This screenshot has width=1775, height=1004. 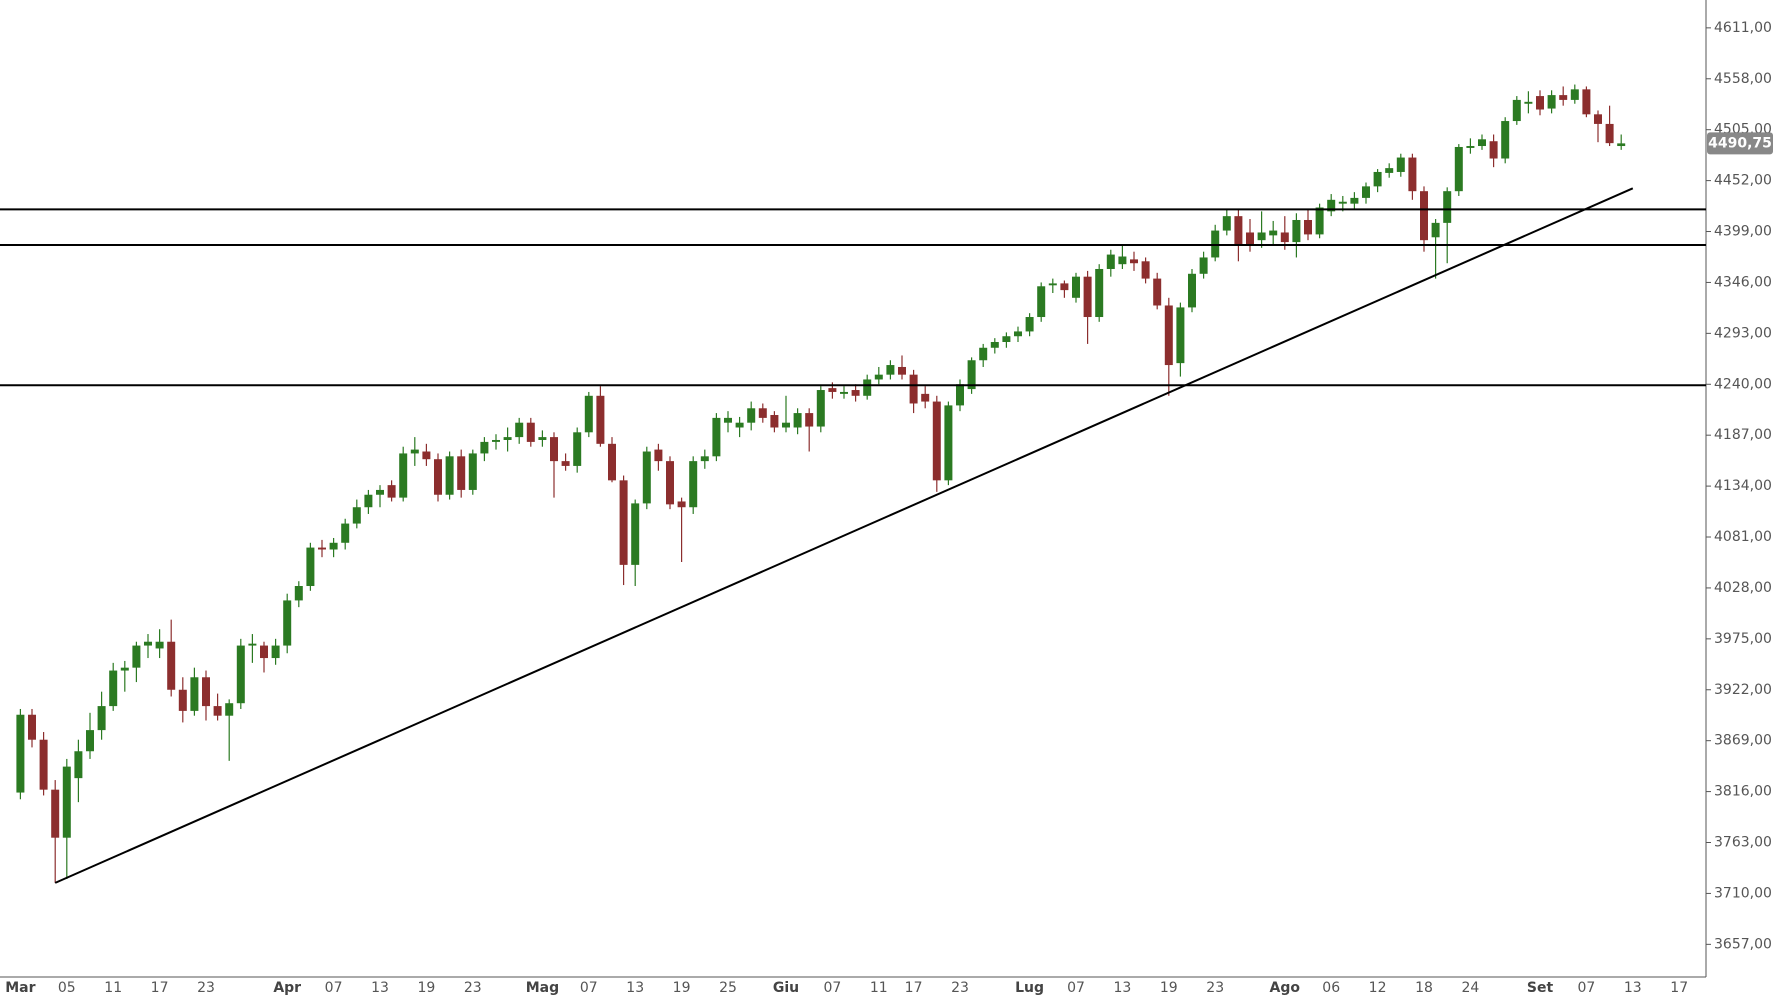 What do you see at coordinates (832, 988) in the screenshot?
I see `x-tick-label: 07` at bounding box center [832, 988].